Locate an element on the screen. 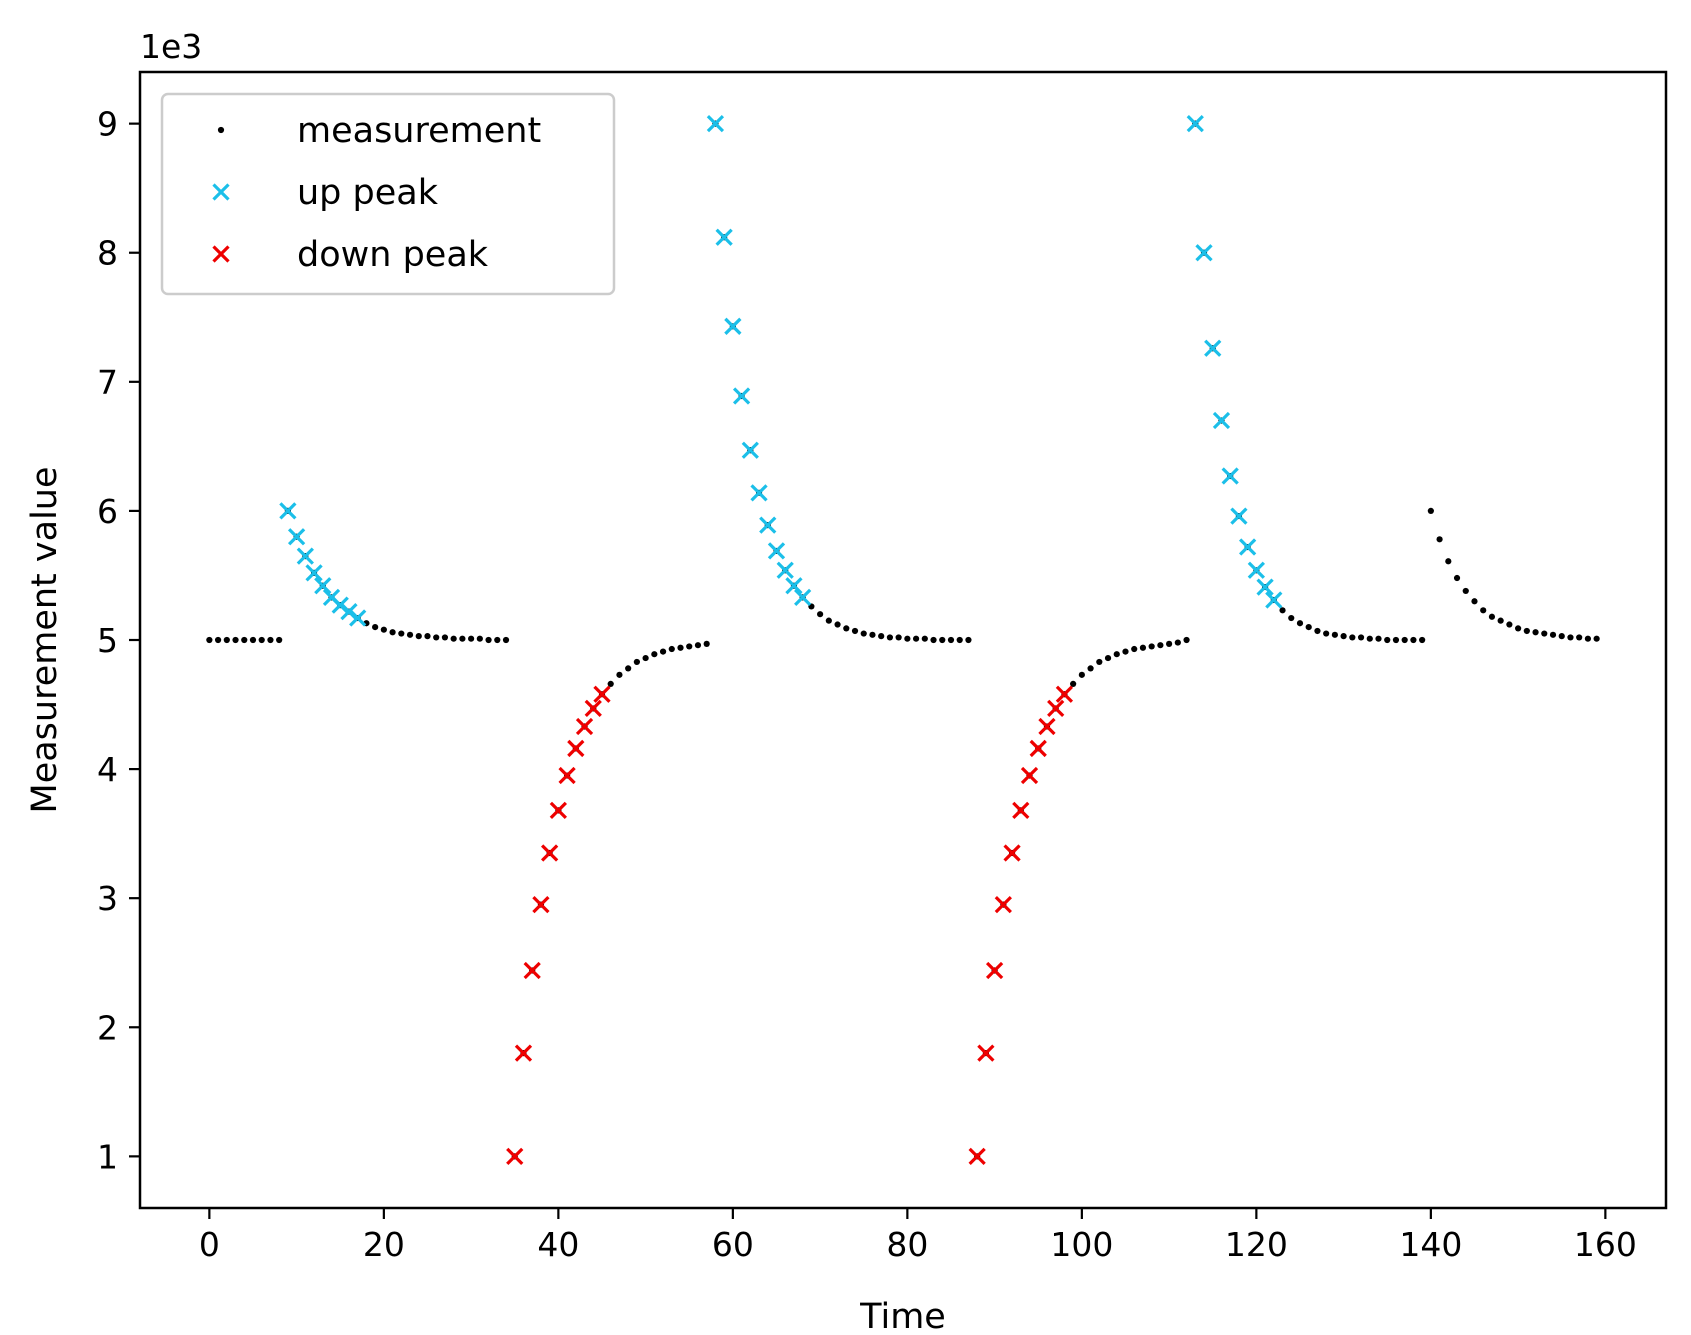  y-tick-label: 6 is located at coordinates (107, 511).